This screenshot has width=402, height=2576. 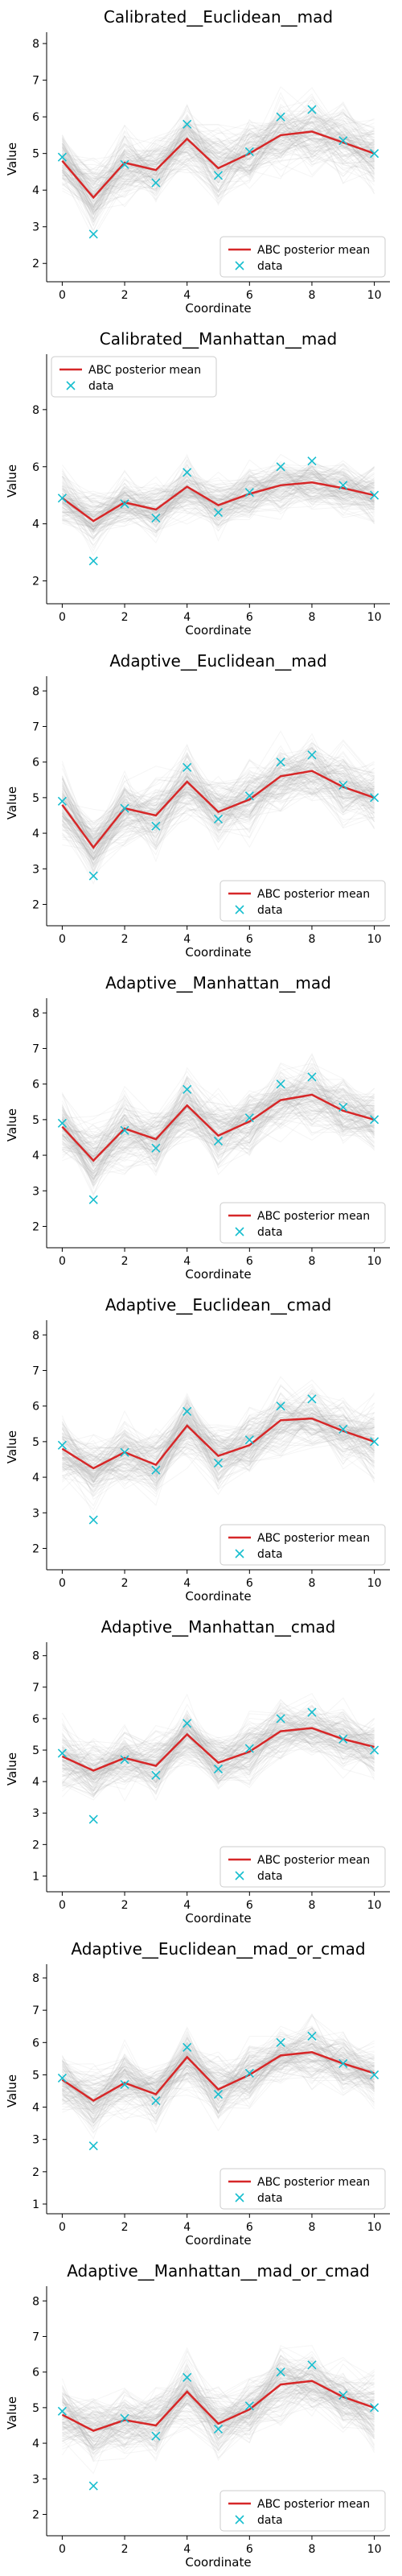 I want to click on x-tick-label: 6, so click(x=249, y=2549).